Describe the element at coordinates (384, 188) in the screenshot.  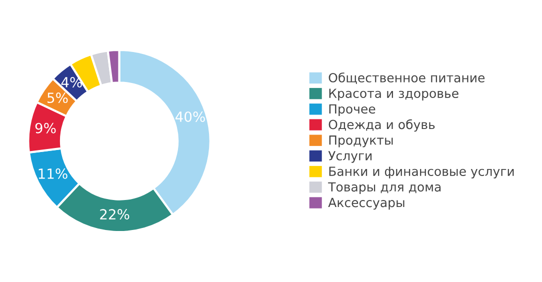
I see `legend-label: Товары для дома` at that location.